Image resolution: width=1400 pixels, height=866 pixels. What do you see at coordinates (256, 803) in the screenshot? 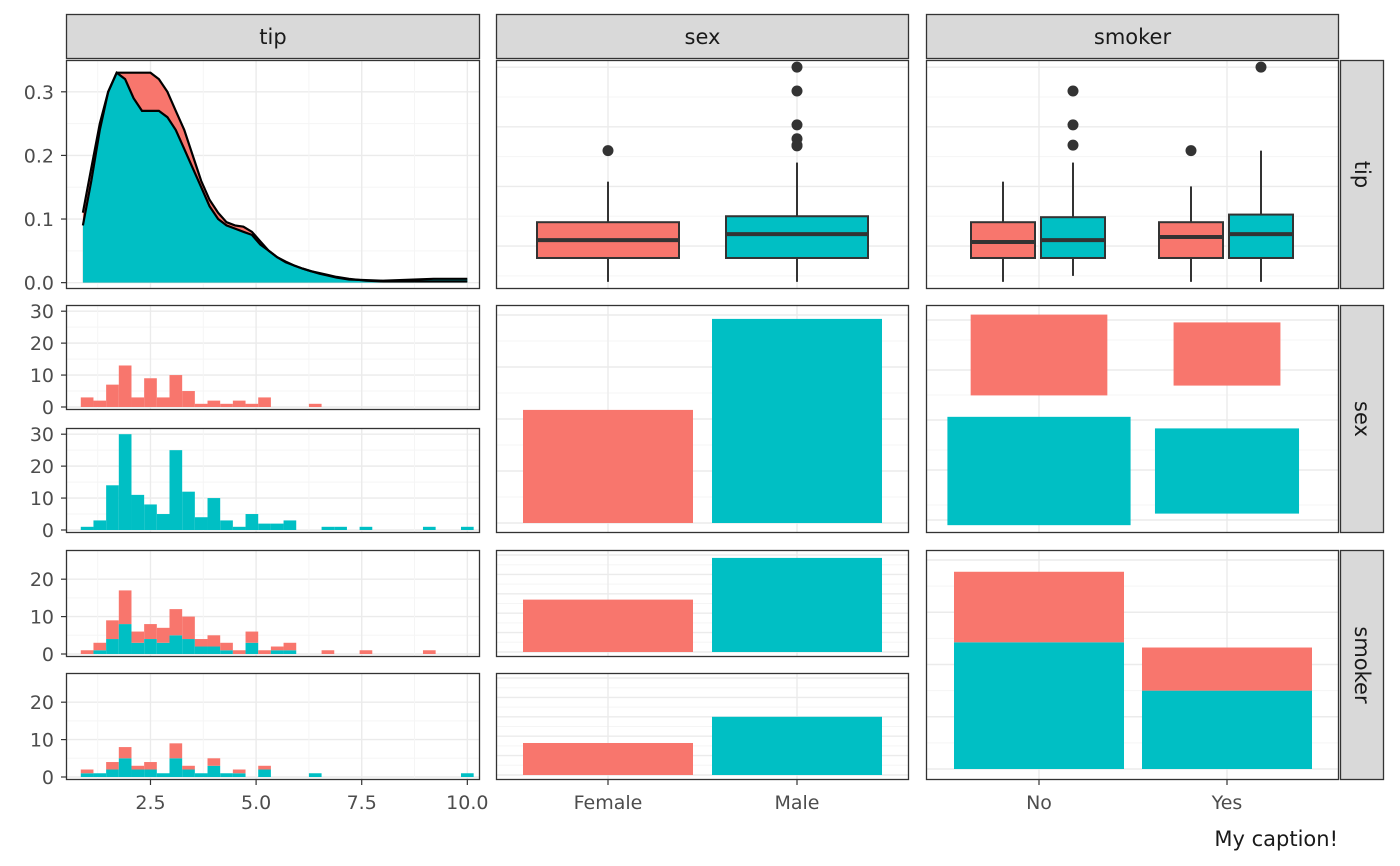
I see `tip-x-tick-label: 5.0` at bounding box center [256, 803].